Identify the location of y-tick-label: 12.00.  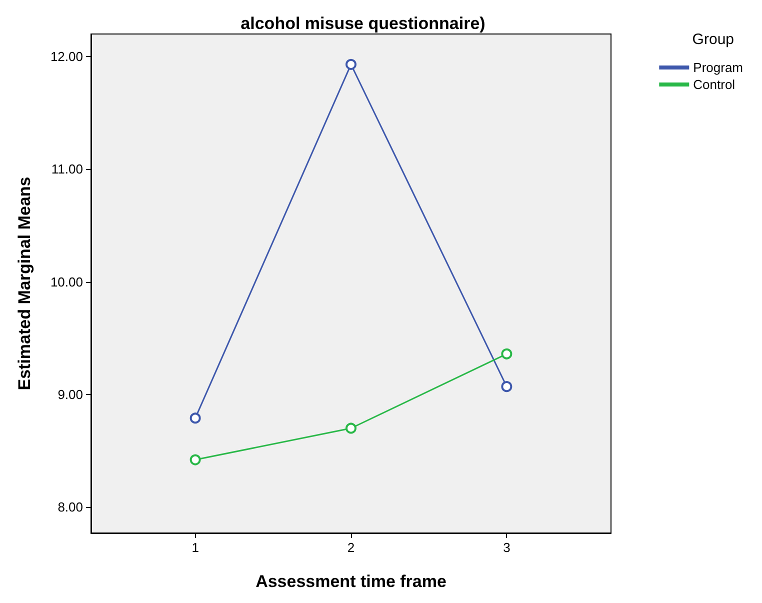
(66, 56).